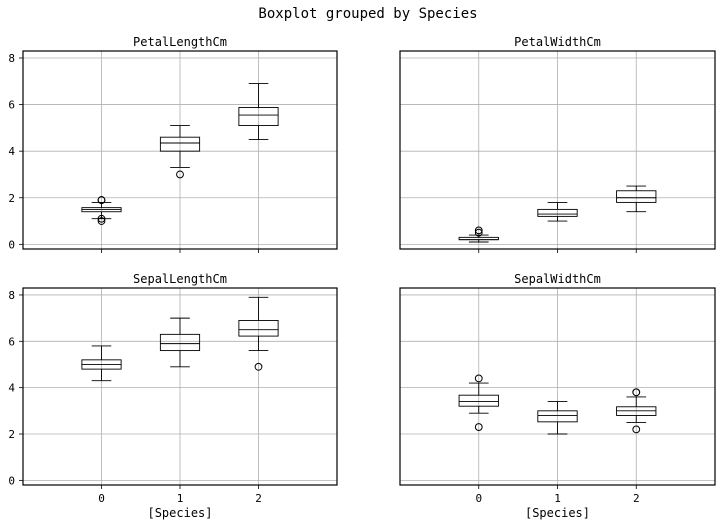  What do you see at coordinates (180, 42) in the screenshot?
I see `subplot-title: PetalLengthCm` at bounding box center [180, 42].